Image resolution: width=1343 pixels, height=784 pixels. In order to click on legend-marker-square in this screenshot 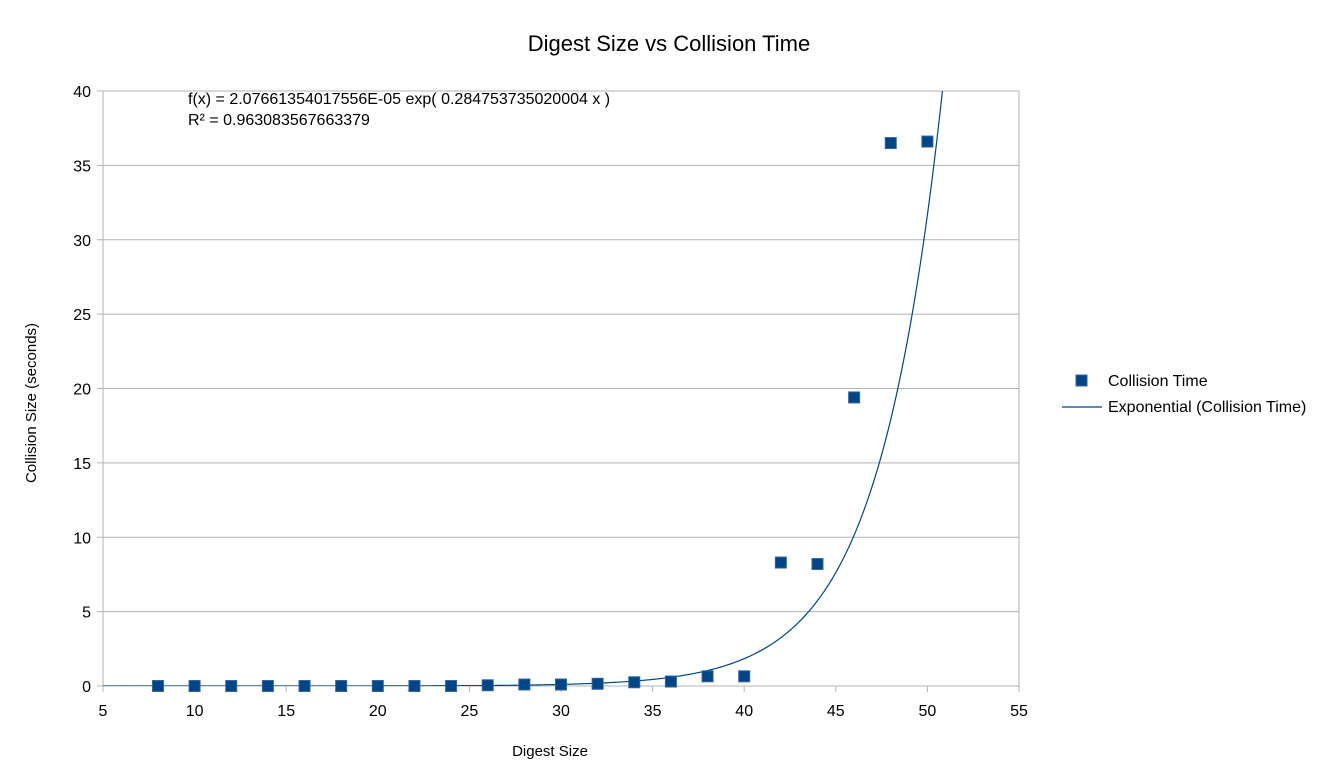, I will do `click(1081, 380)`.